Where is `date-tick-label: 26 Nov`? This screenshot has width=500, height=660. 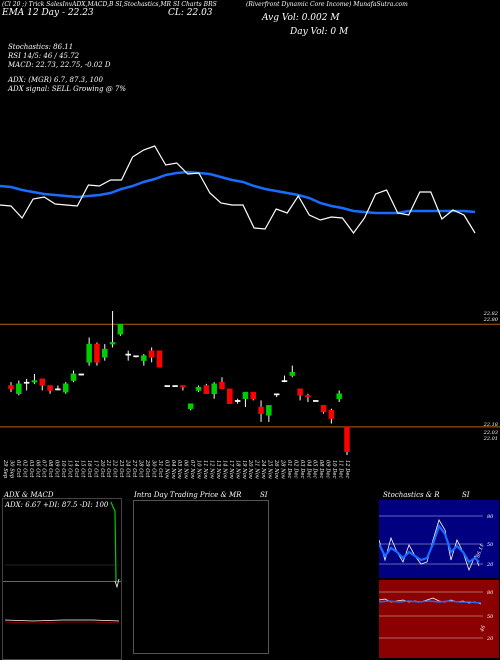 date-tick-label: 26 Nov is located at coordinates (276, 469).